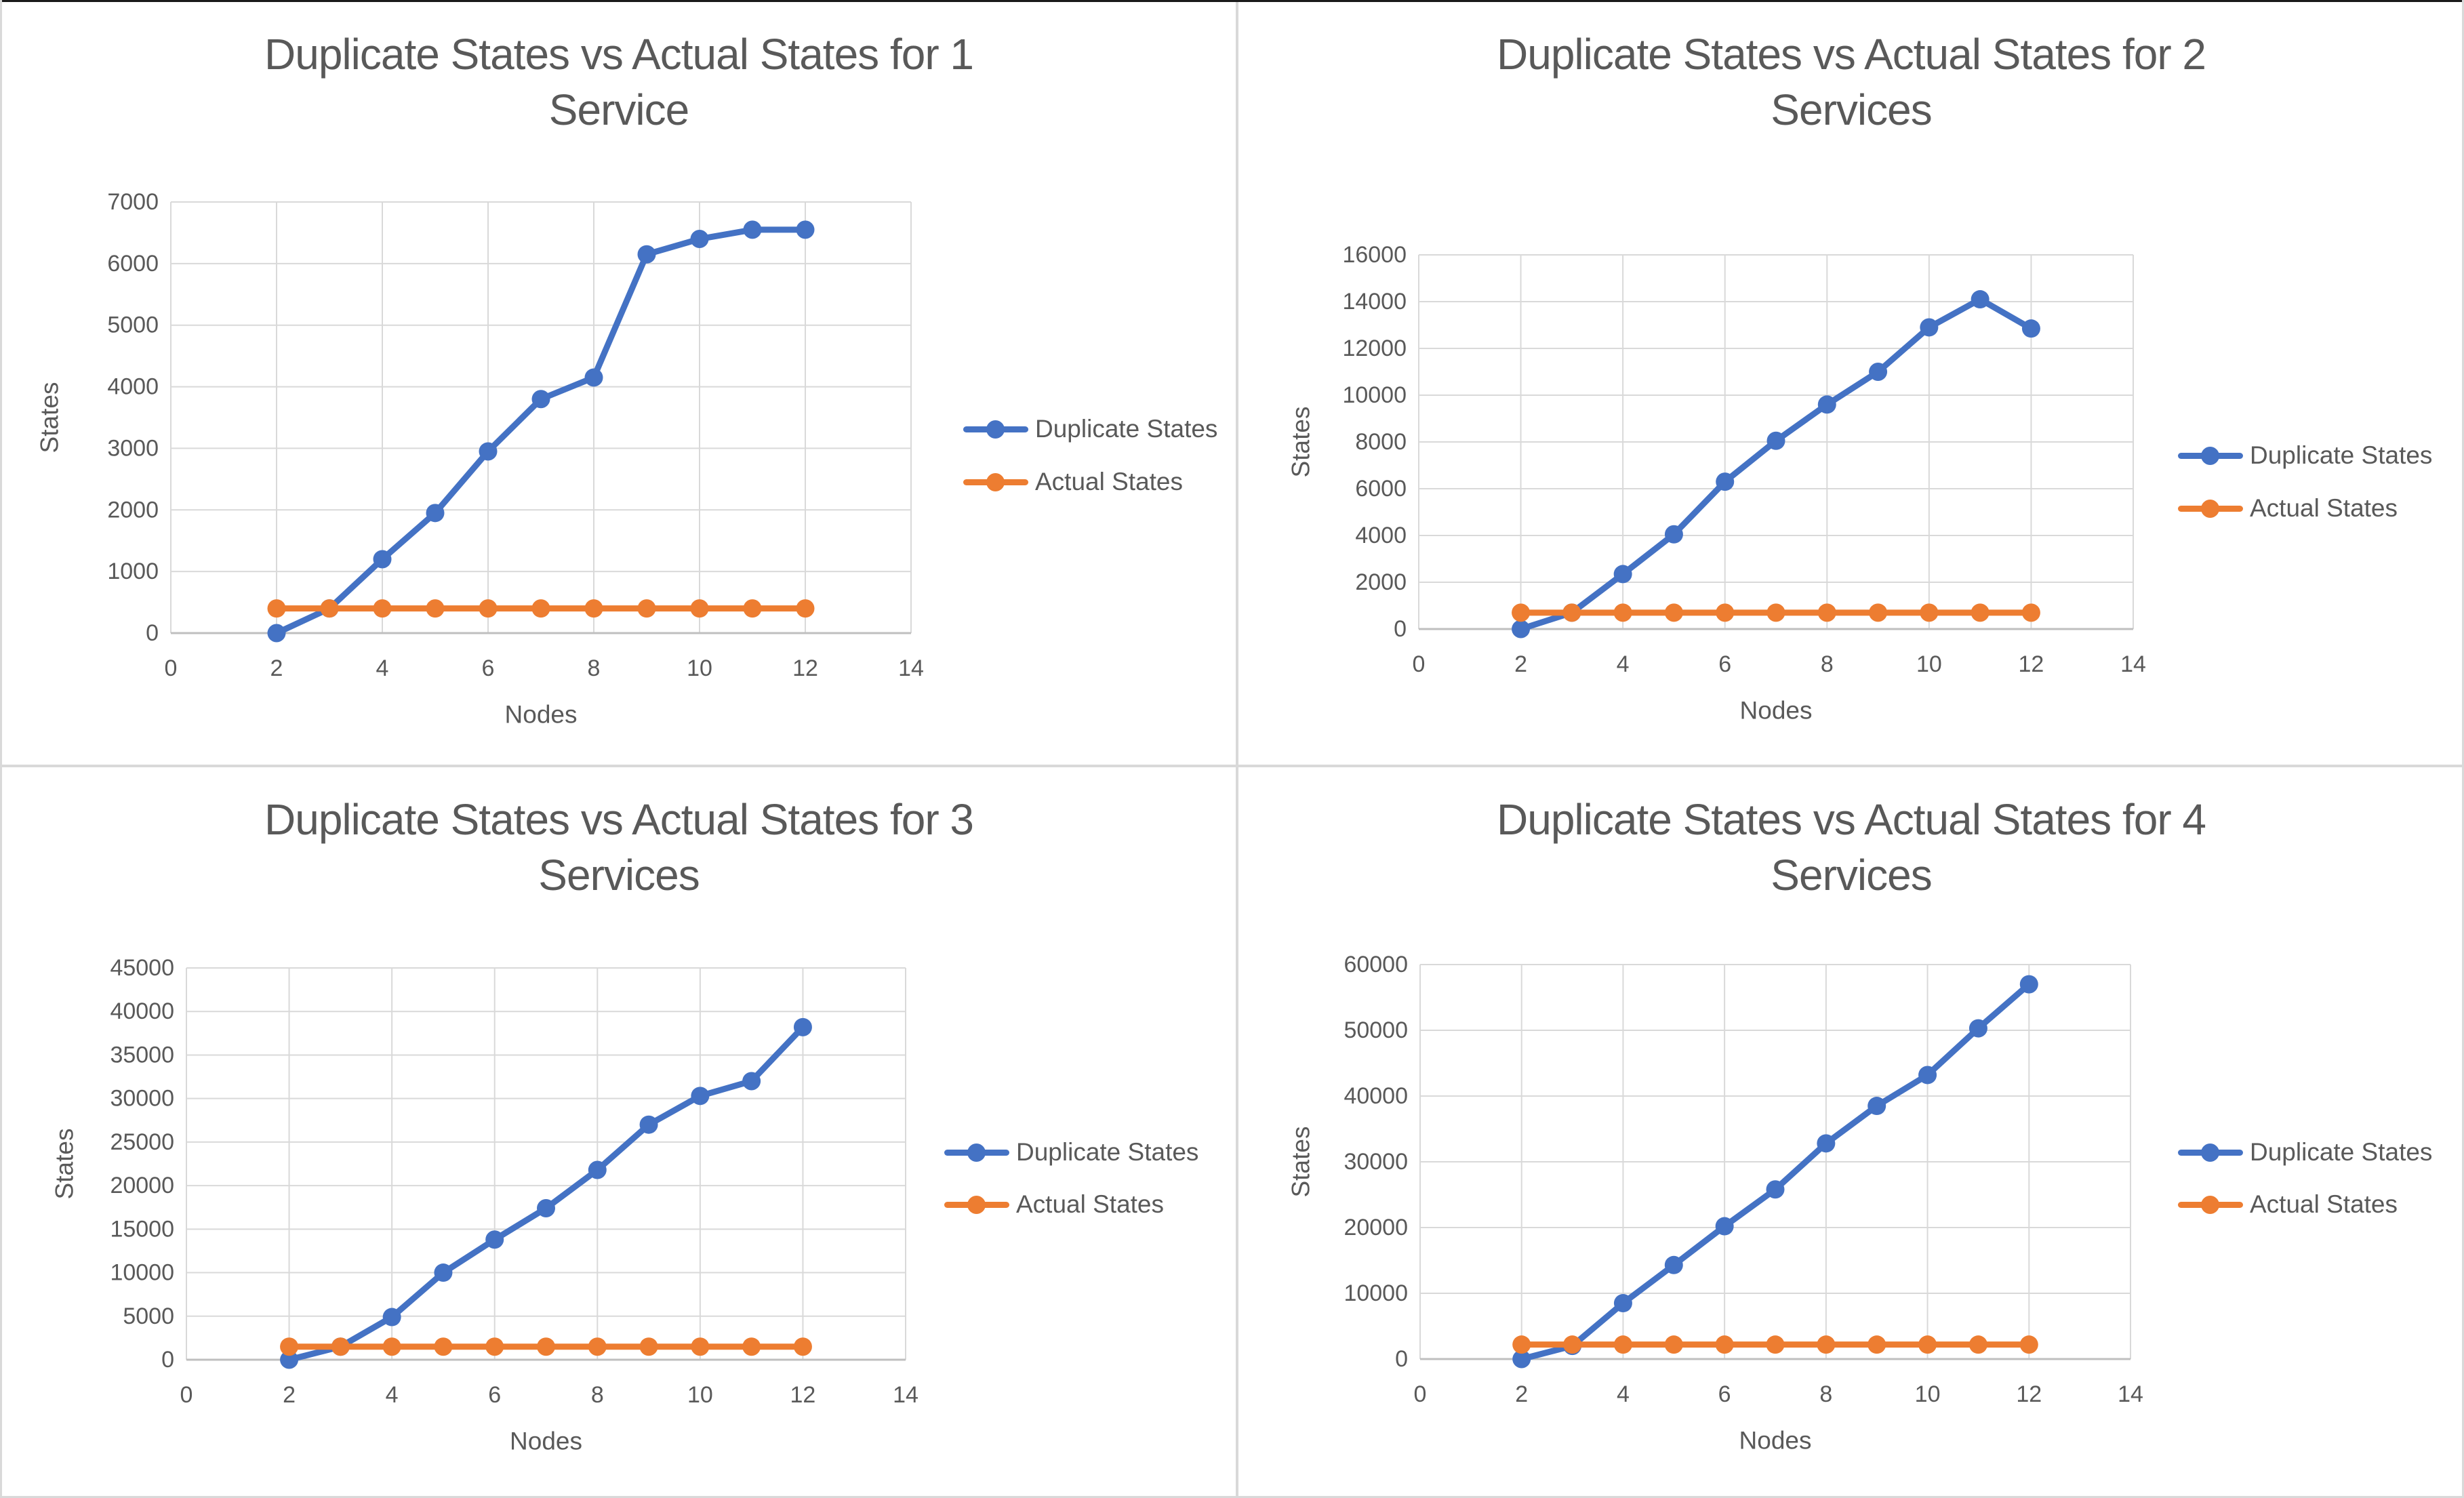 The image size is (2464, 1498). What do you see at coordinates (133, 325) in the screenshot?
I see `y-axis-tick-label: 5000` at bounding box center [133, 325].